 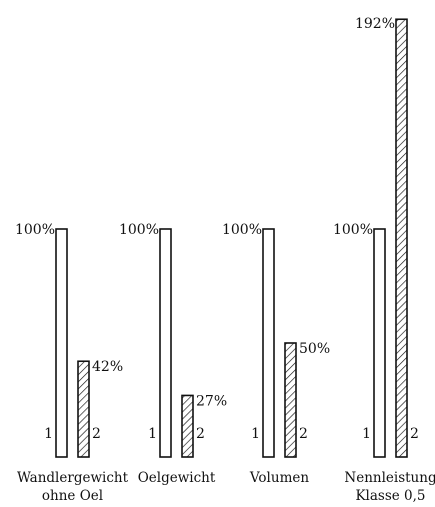 I want to click on category-label-1-line-2: ohne Oel, so click(x=72, y=496).